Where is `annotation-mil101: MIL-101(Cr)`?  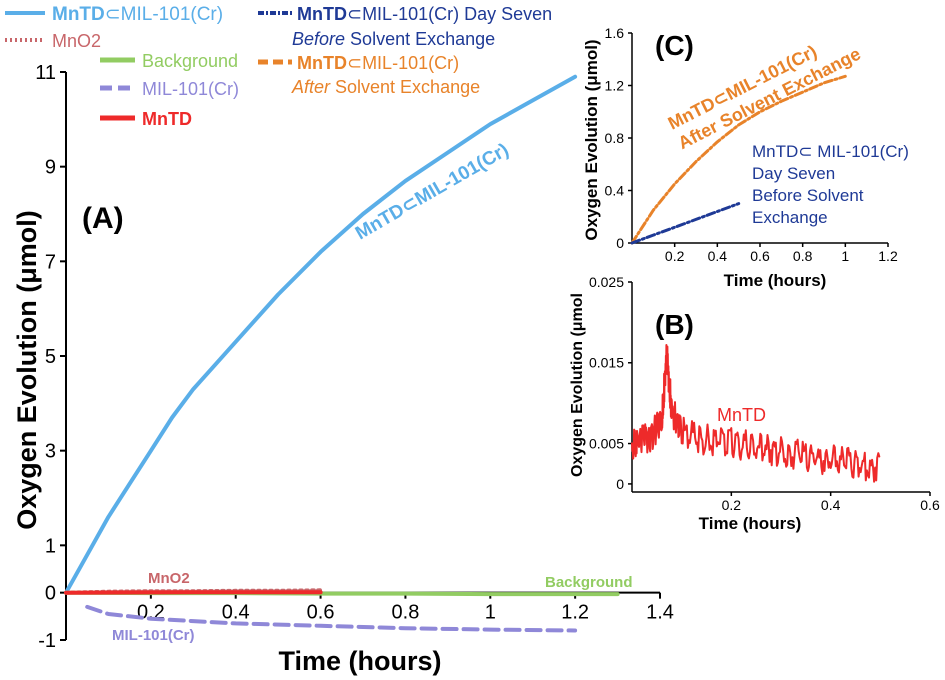
annotation-mil101: MIL-101(Cr) is located at coordinates (153, 635).